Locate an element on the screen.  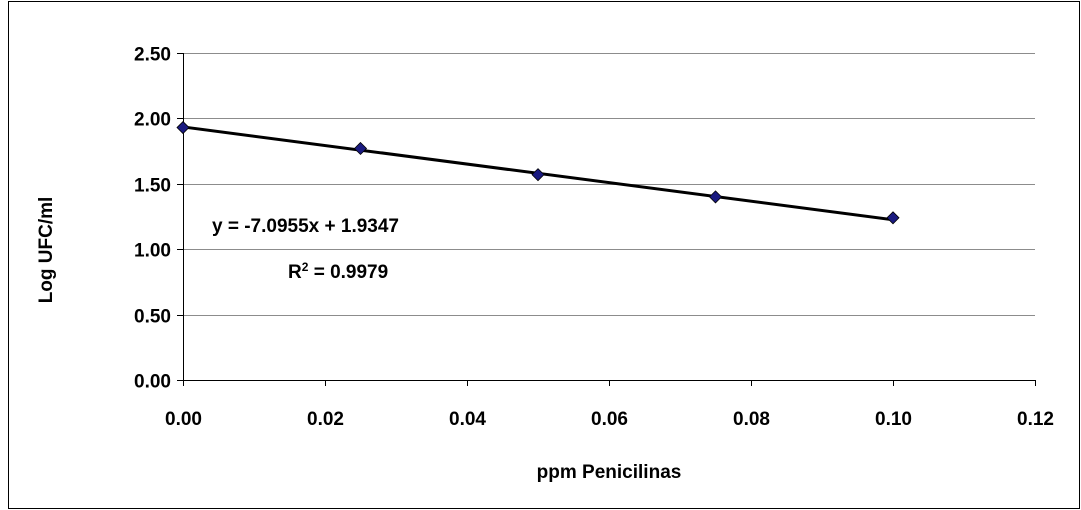
y-axis-title: Log UFC/ml is located at coordinates (46, 250).